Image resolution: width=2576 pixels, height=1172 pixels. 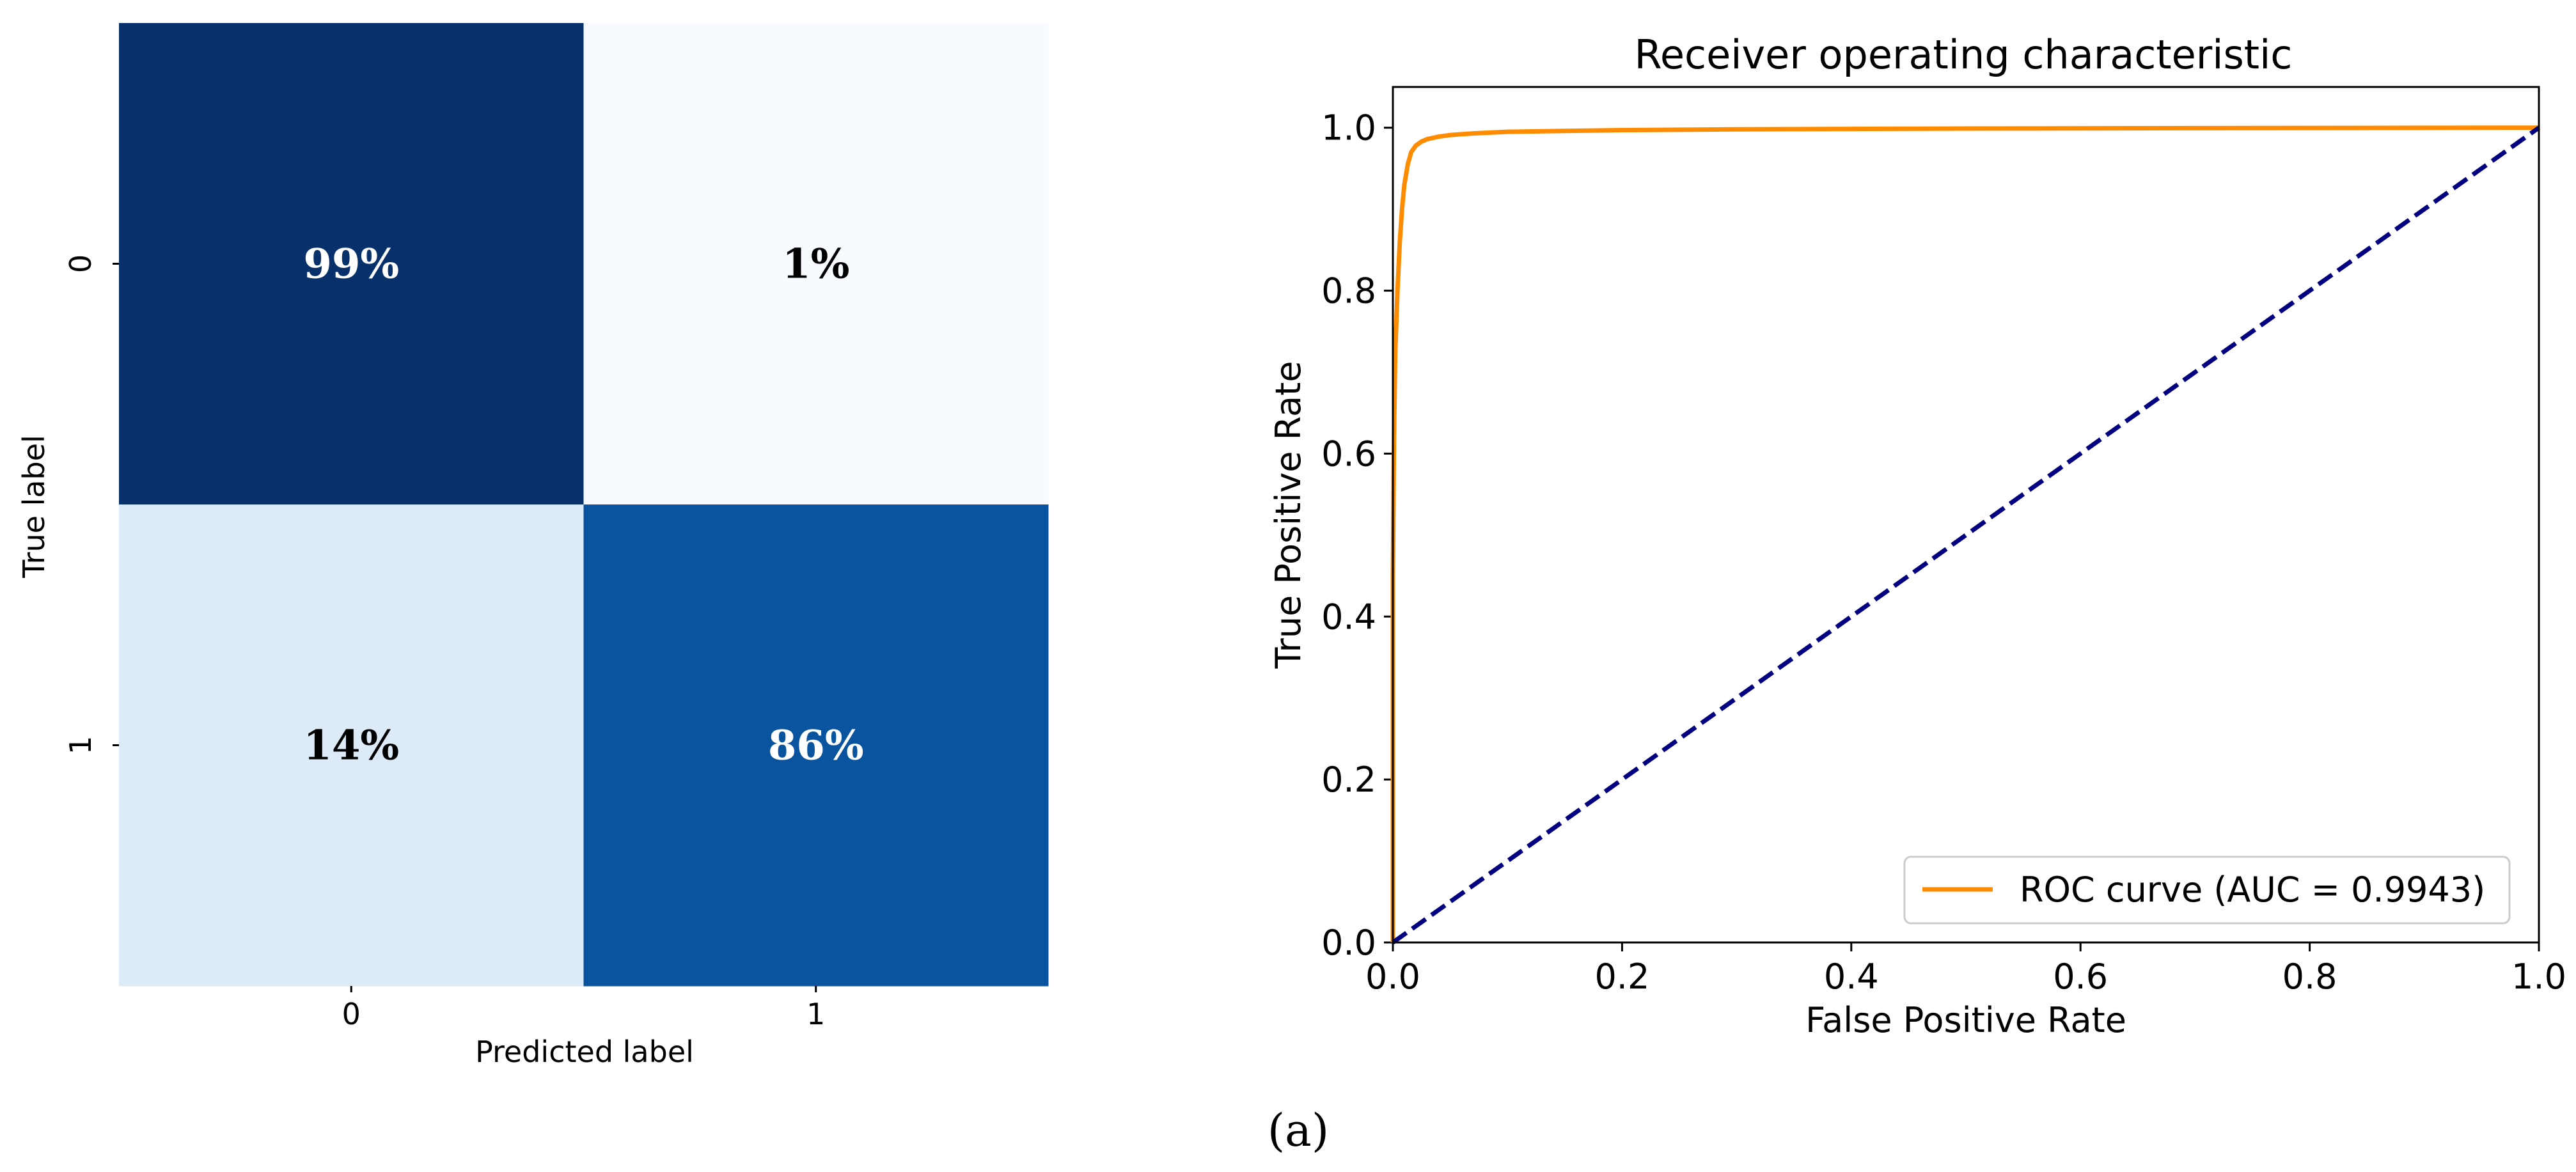 I want to click on figure-caption: (a), so click(x=1298, y=1130).